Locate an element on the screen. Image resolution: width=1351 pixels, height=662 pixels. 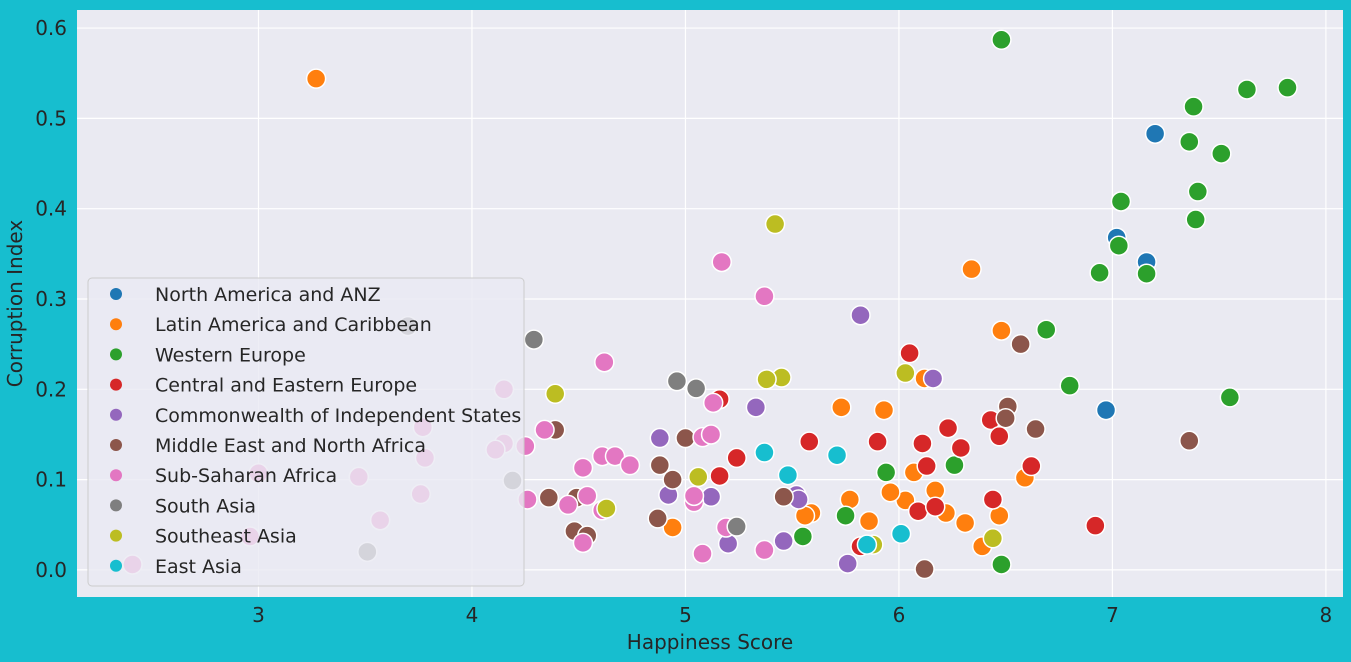
y-tick-label: 0.5 is located at coordinates (51, 118).